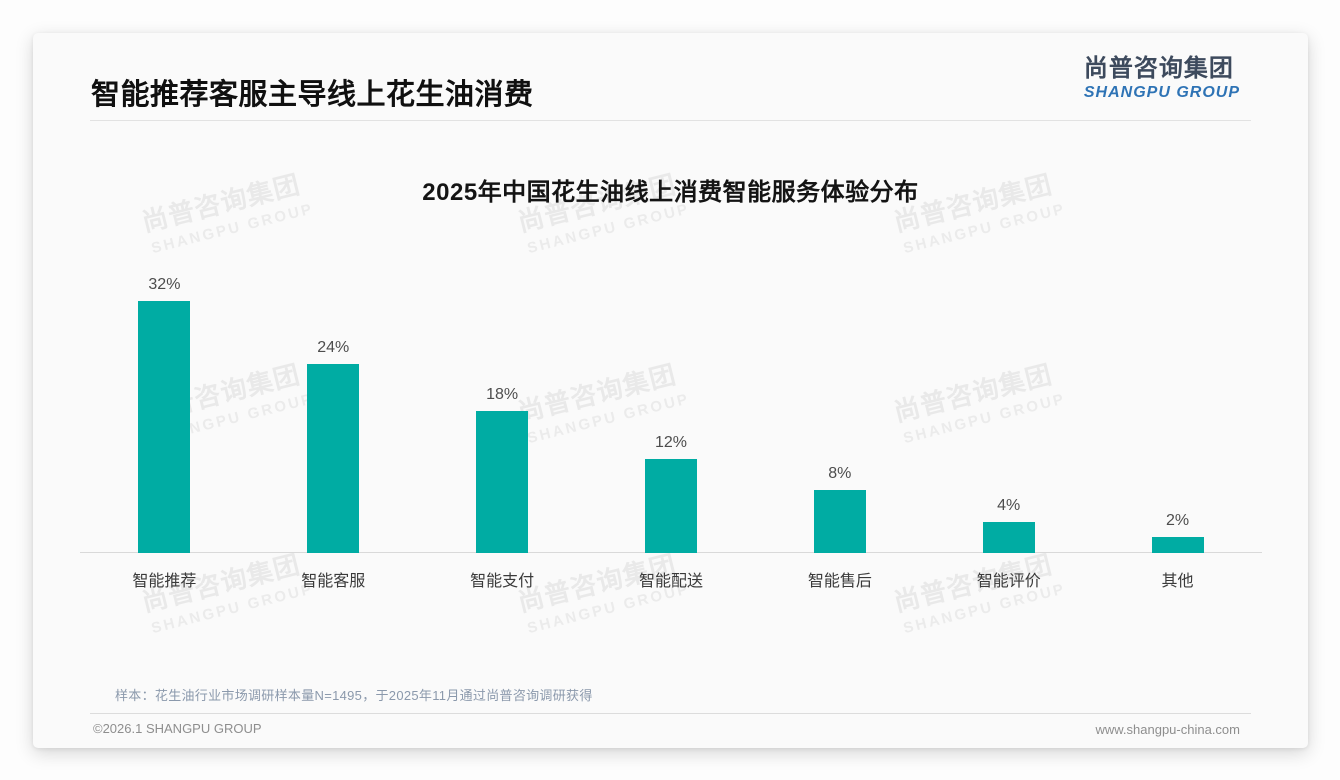 This screenshot has height=780, width=1340. Describe the element at coordinates (840, 473) in the screenshot. I see `bar-value-label: 8%` at that location.